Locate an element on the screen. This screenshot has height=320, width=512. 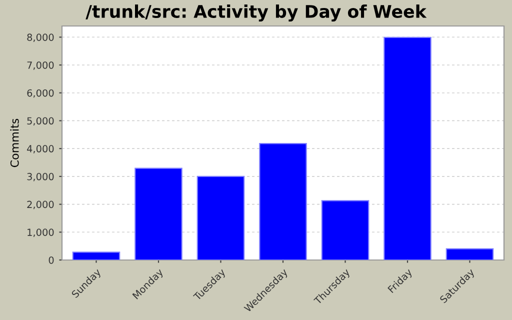
y-tick-label: 8,000 is located at coordinates (40, 38).